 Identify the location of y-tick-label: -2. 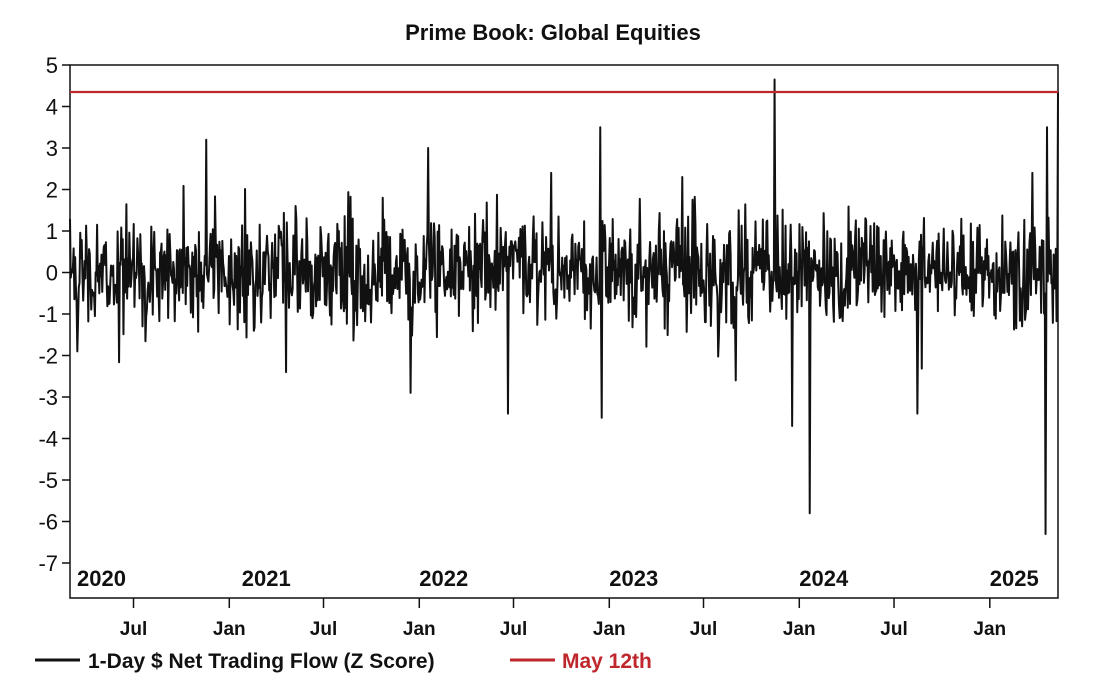
(48, 356).